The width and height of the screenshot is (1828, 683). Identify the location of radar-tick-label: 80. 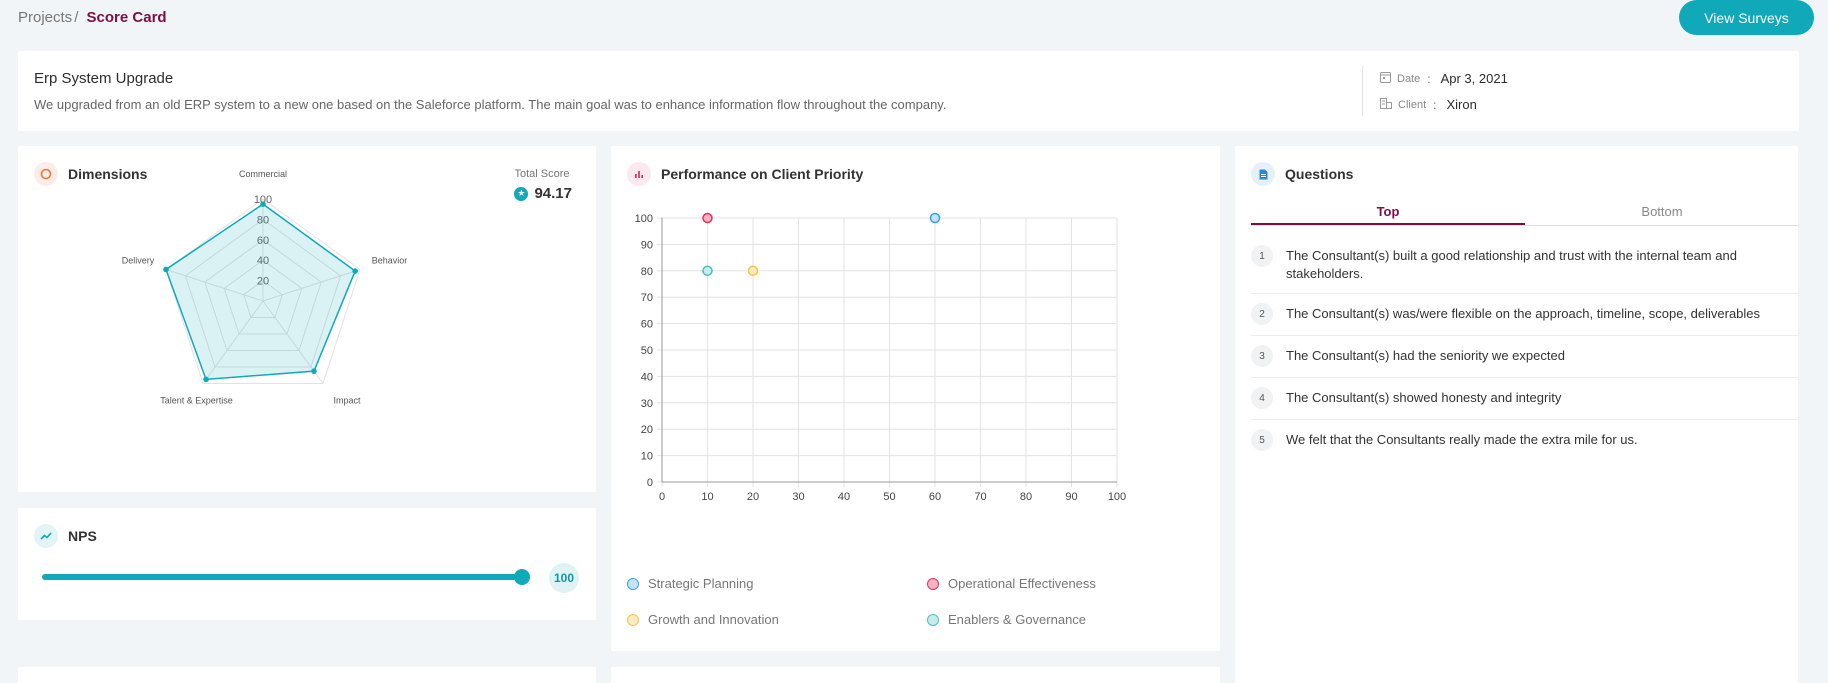
(263, 220).